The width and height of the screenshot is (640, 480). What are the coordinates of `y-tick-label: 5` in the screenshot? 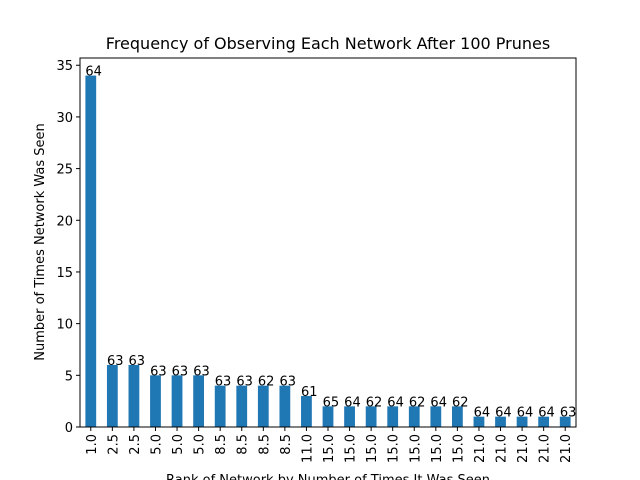 It's located at (69, 376).